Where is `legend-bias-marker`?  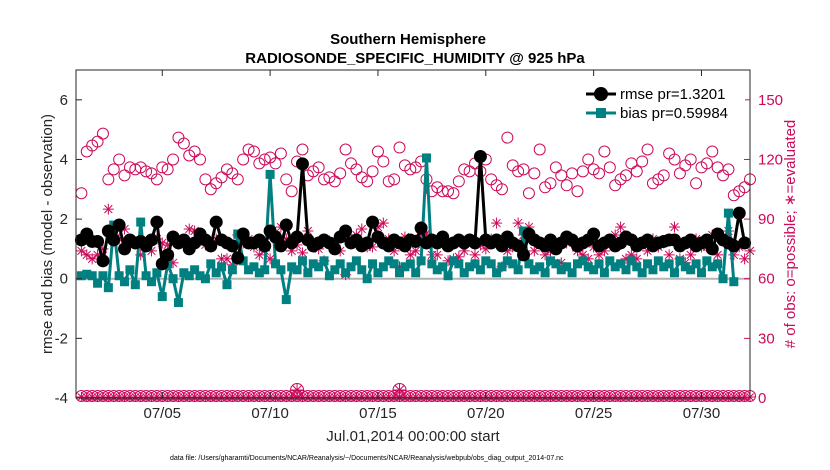
legend-bias-marker is located at coordinates (601, 113).